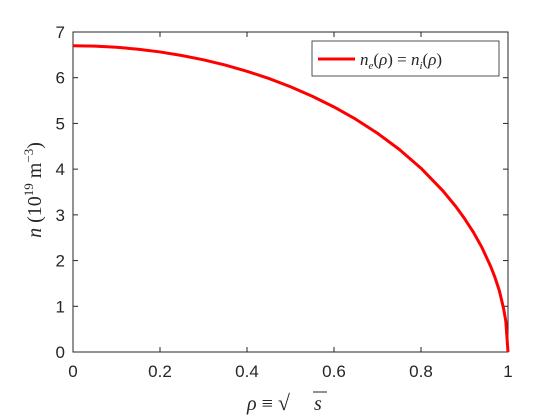 The height and width of the screenshot is (420, 560). What do you see at coordinates (334, 371) in the screenshot?
I see `x-tick-label: 0.6` at bounding box center [334, 371].